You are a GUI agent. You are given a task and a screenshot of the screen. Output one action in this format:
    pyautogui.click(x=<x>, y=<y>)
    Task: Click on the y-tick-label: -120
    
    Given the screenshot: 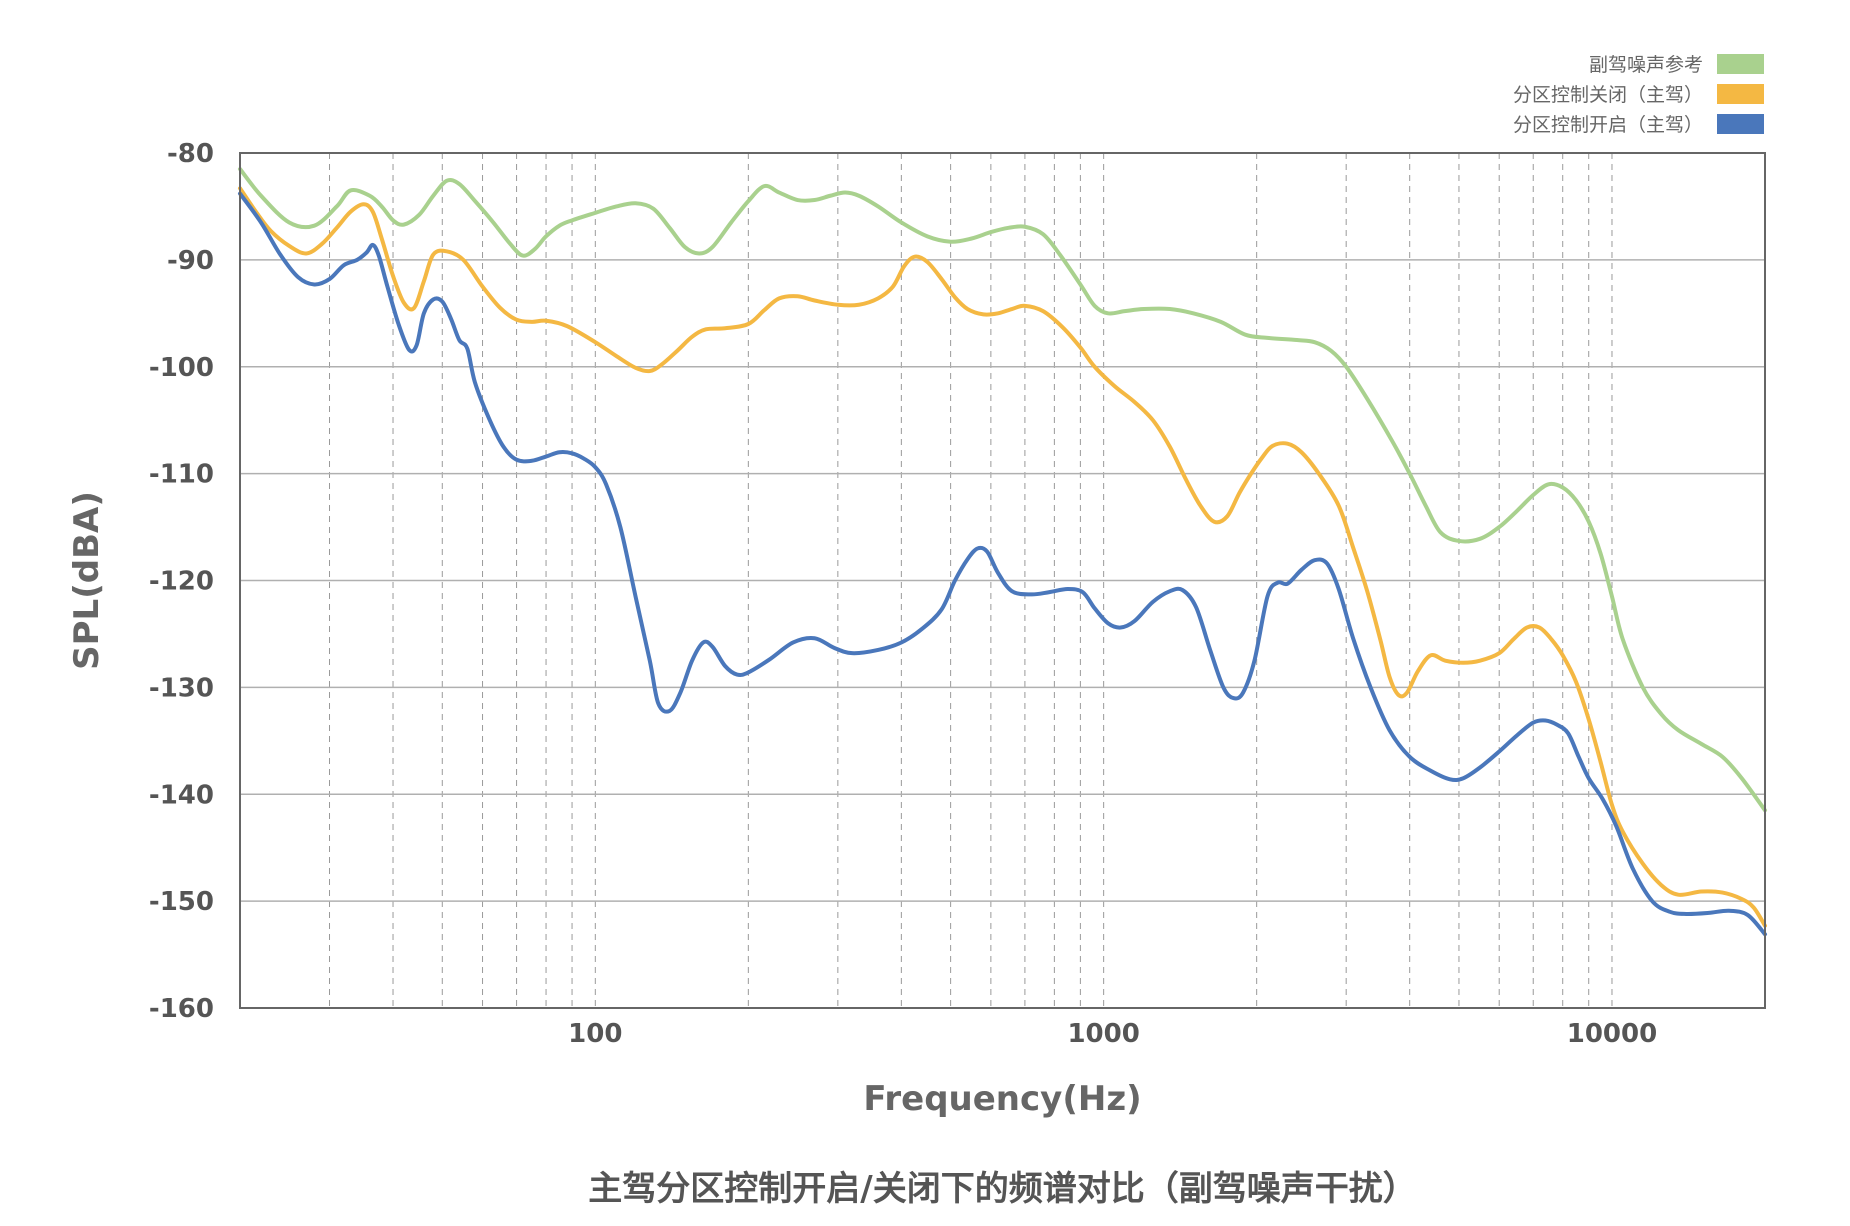 What is the action you would take?
    pyautogui.click(x=181, y=582)
    